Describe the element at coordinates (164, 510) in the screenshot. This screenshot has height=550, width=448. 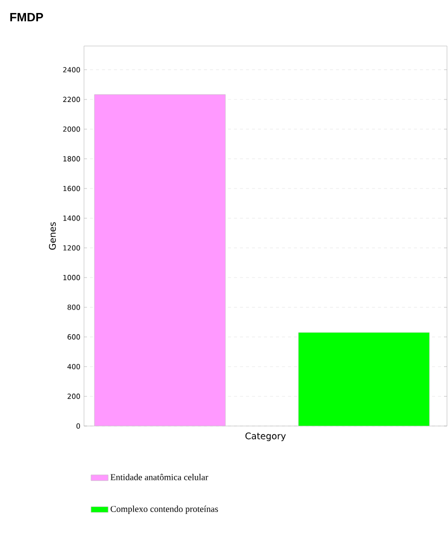
I see `legend-label: Complexo contendo proteínas` at that location.